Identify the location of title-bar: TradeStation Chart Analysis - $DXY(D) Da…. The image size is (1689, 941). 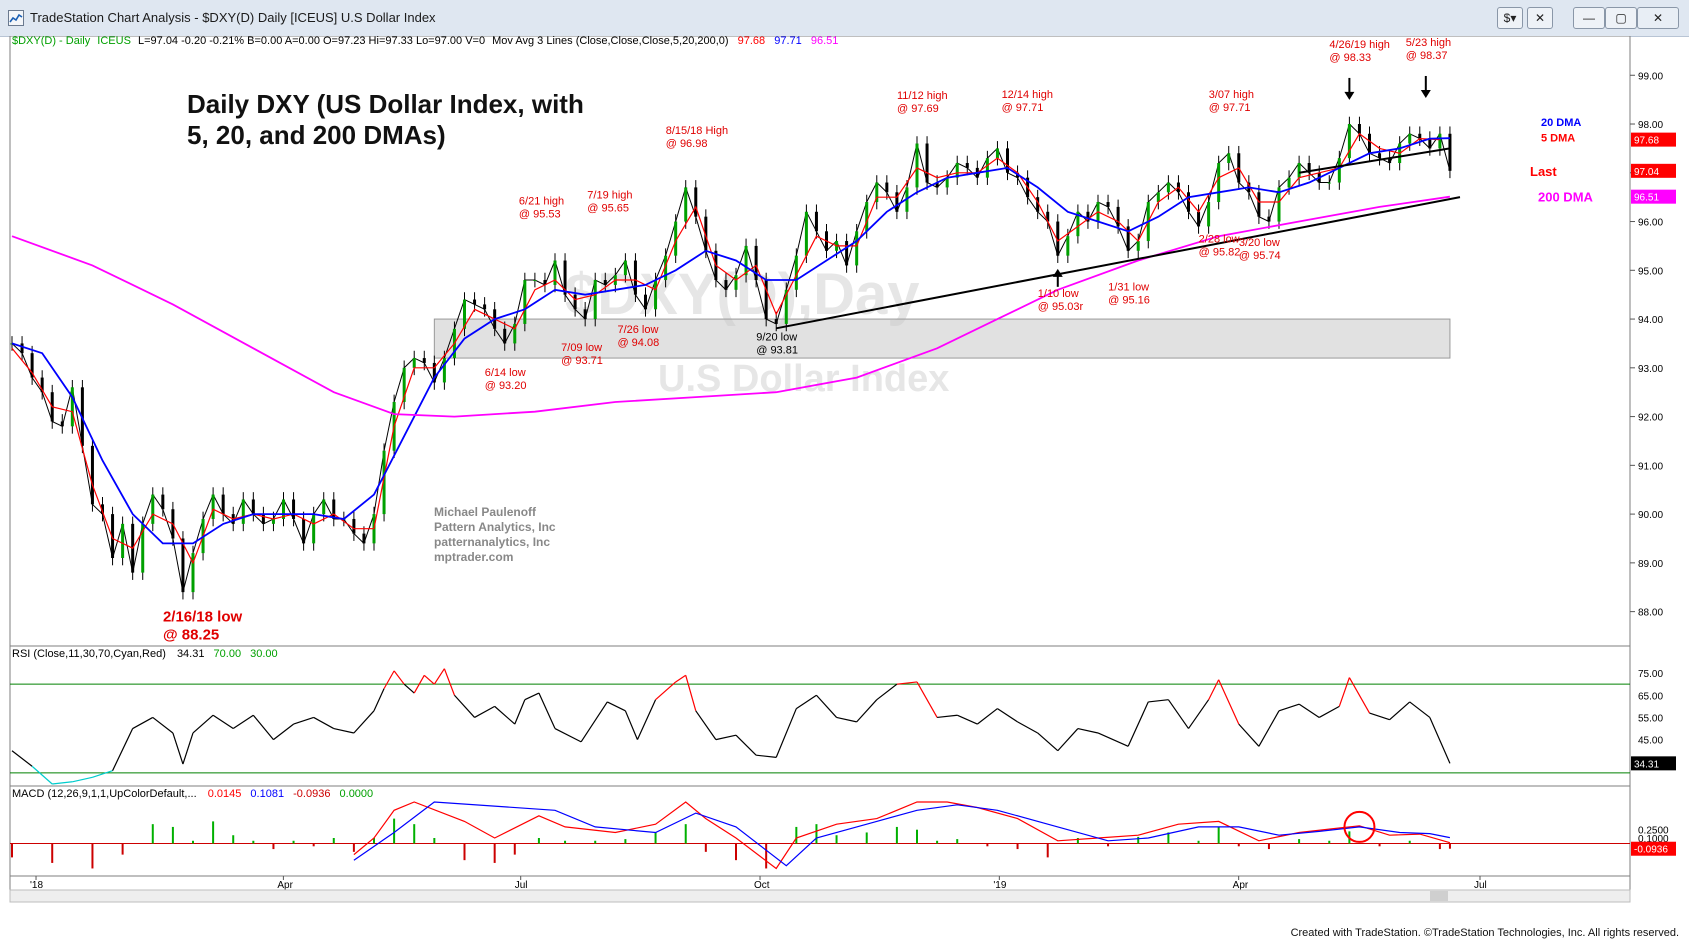
(844, 18).